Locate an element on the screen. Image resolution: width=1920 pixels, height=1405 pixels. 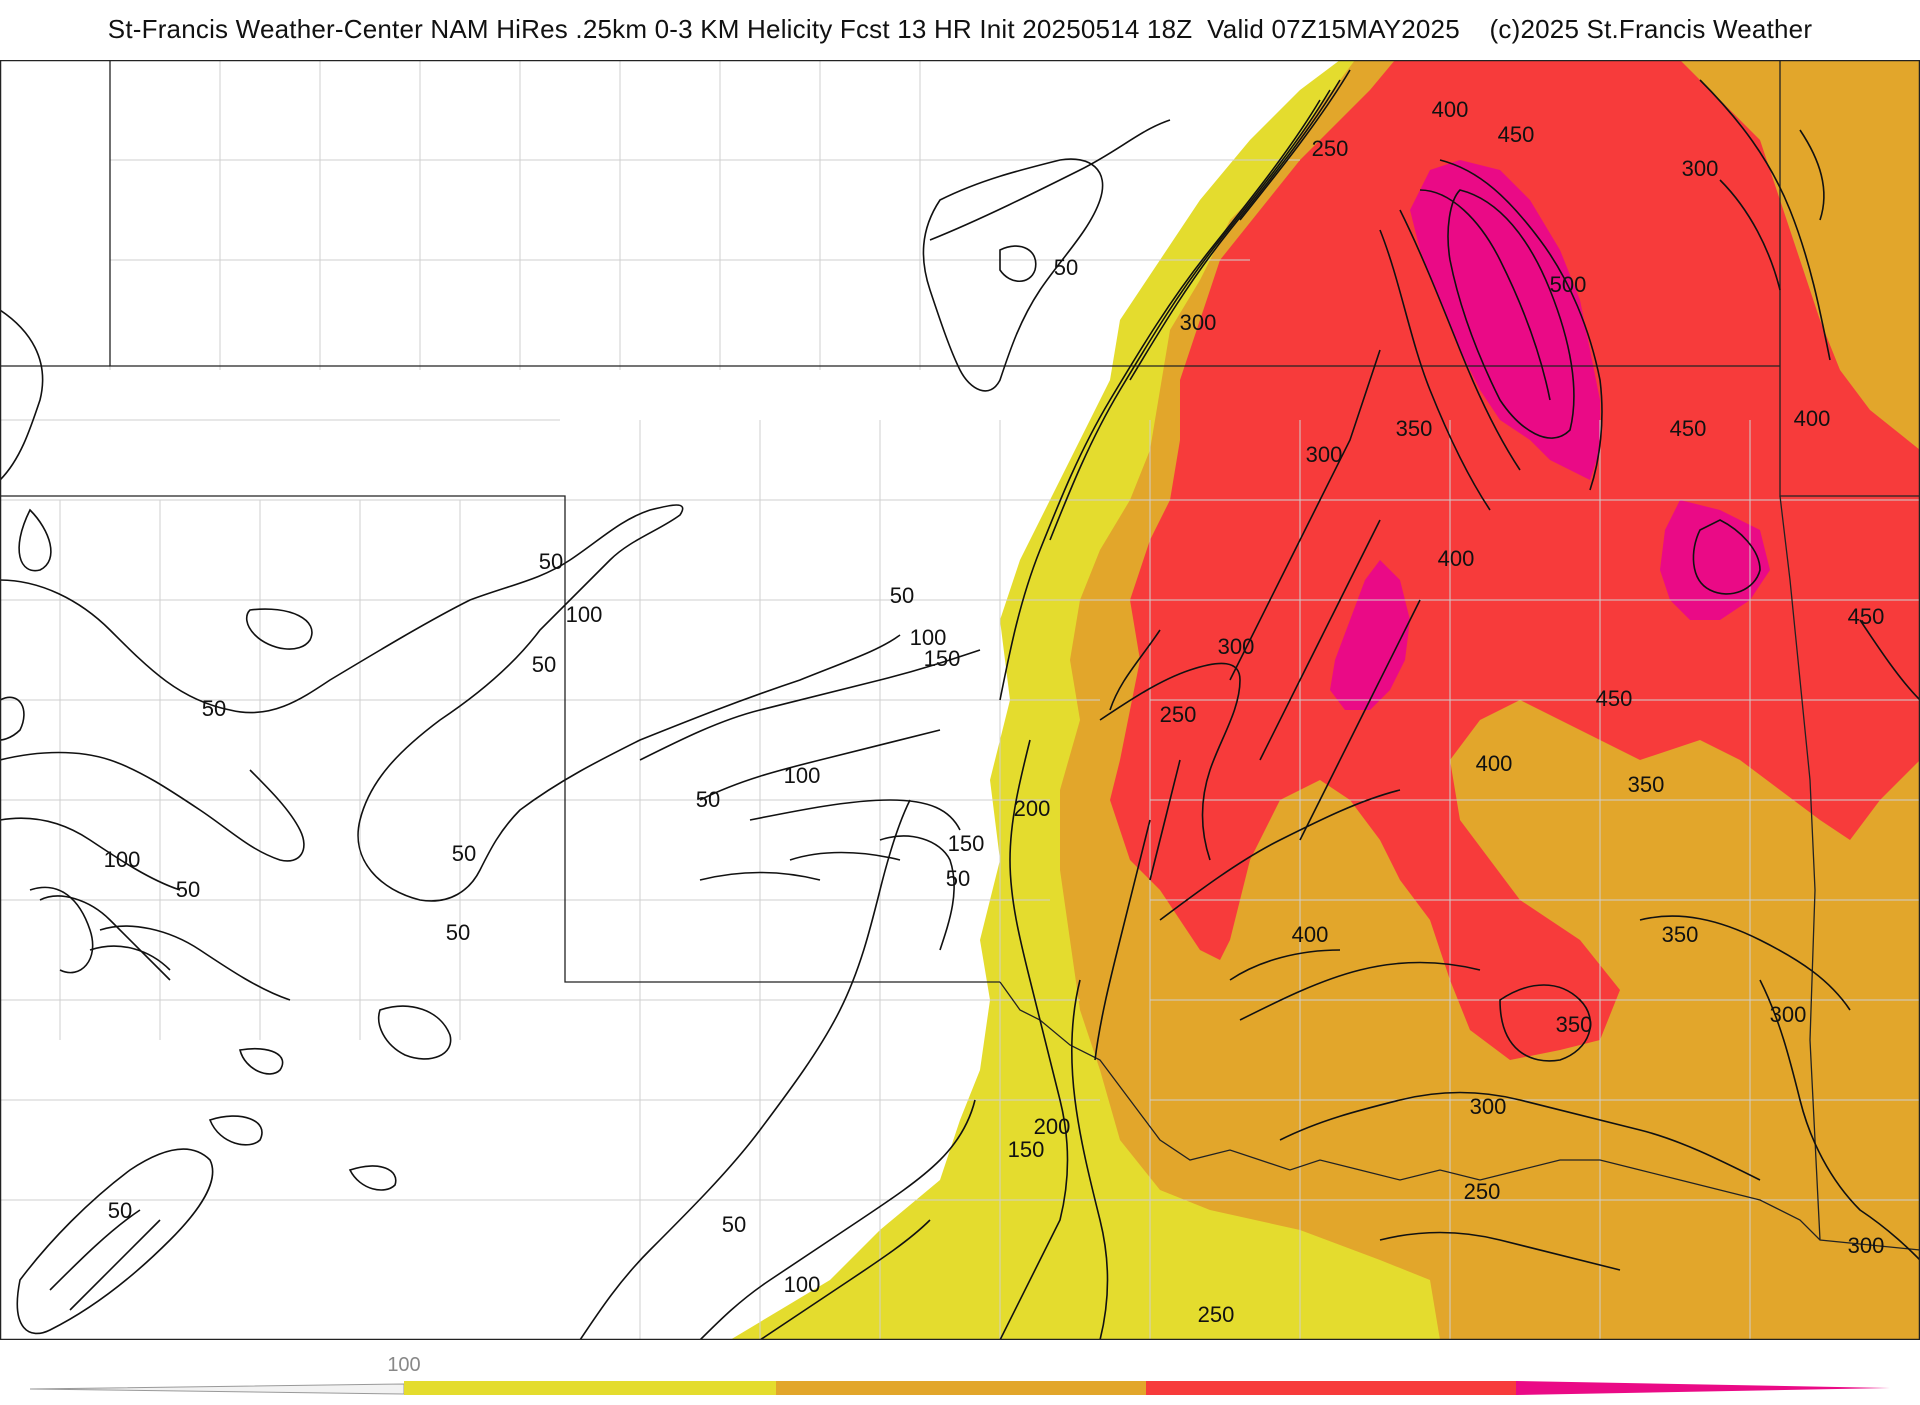
legend-low-wedge is located at coordinates (217, 1389).